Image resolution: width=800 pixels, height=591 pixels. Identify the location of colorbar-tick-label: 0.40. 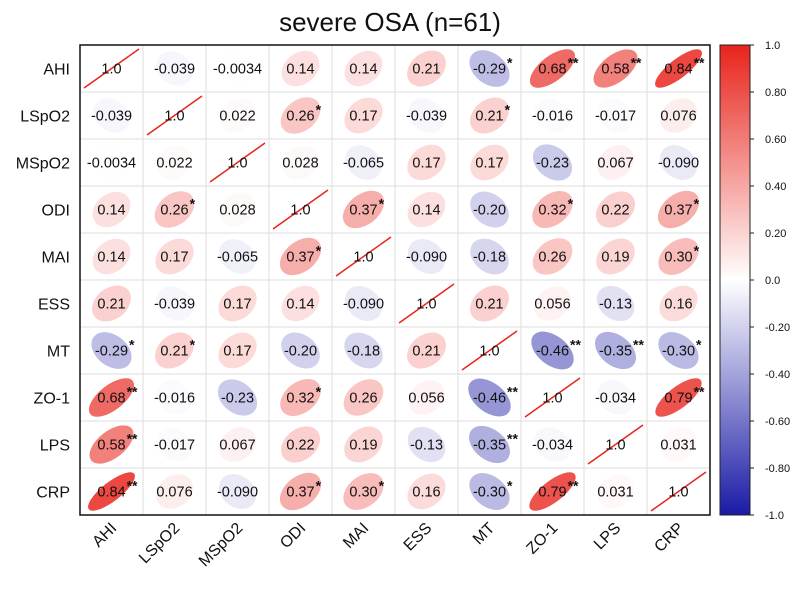
(775, 187).